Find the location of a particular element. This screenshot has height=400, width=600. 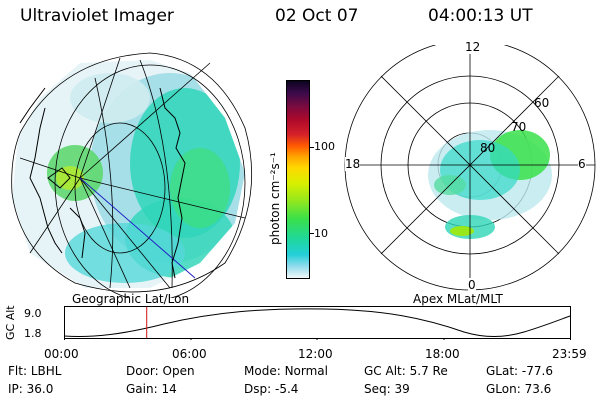

colorbar-unit-label: photon cm⁻²s⁻¹ is located at coordinates (275, 198).